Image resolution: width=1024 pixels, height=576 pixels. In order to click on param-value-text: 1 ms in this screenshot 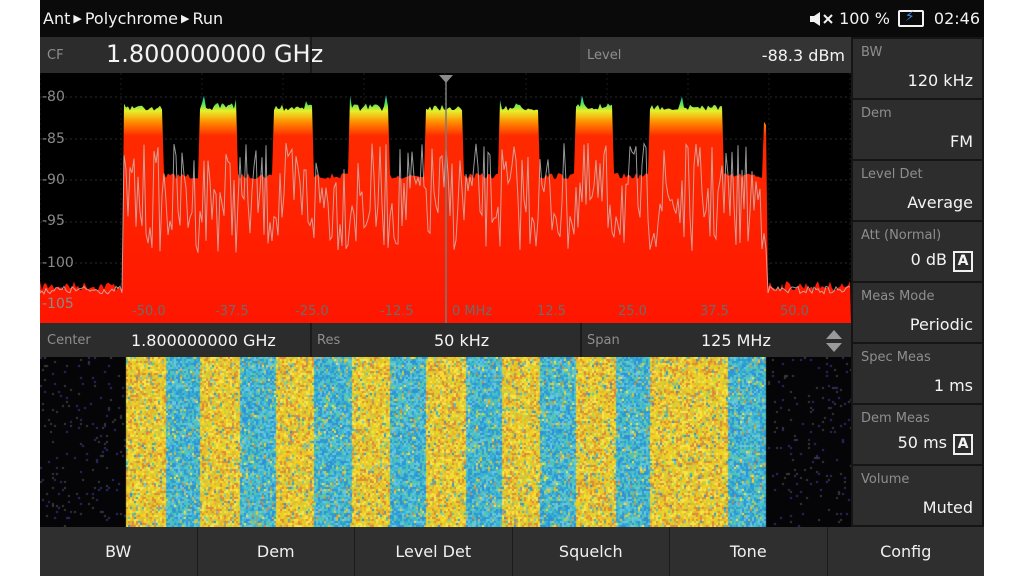, I will do `click(953, 385)`.